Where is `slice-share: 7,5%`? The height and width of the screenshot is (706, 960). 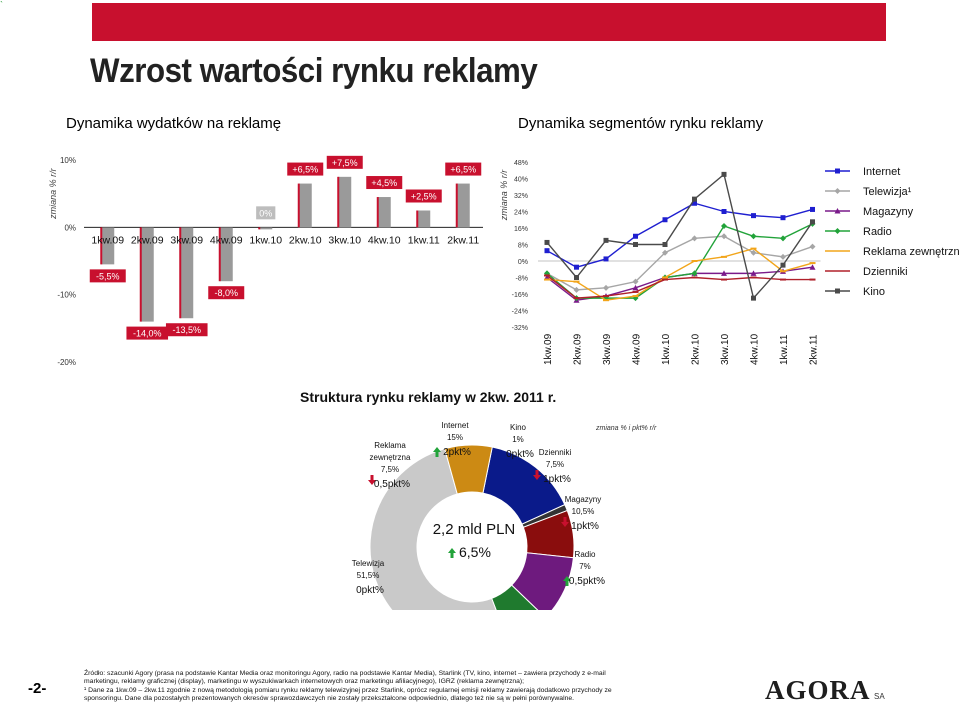 slice-share: 7,5% is located at coordinates (390, 469).